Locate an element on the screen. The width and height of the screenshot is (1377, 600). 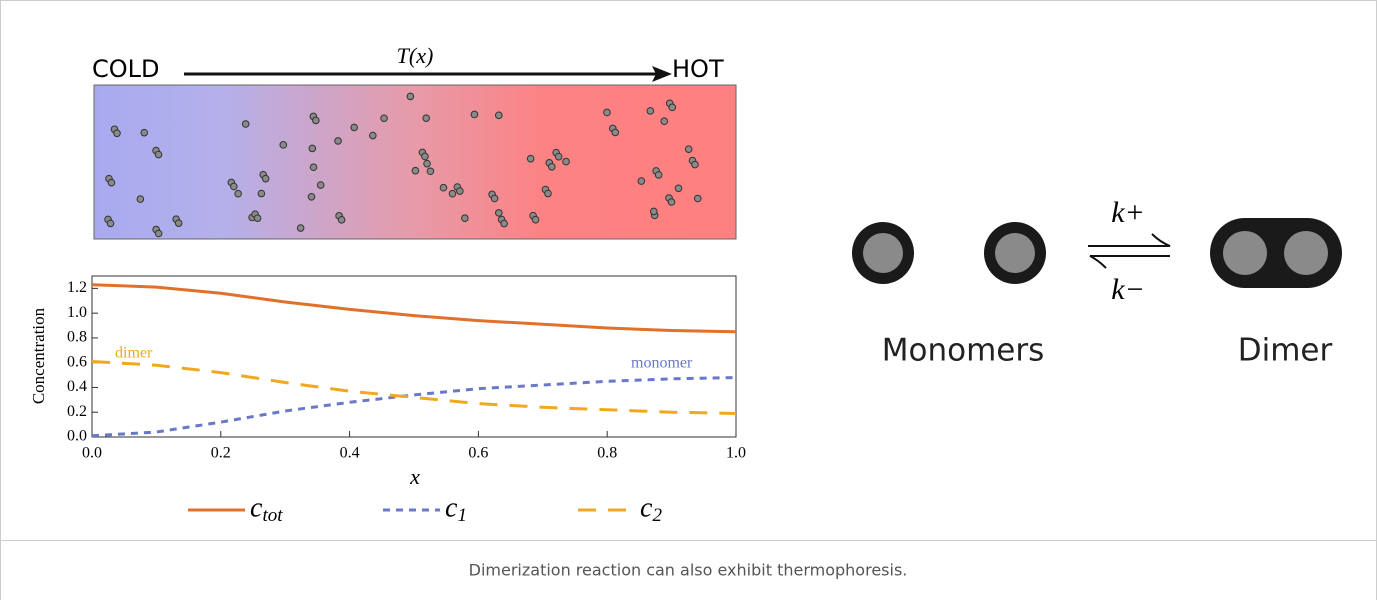
backward-rate: k− is located at coordinates (1128, 289).